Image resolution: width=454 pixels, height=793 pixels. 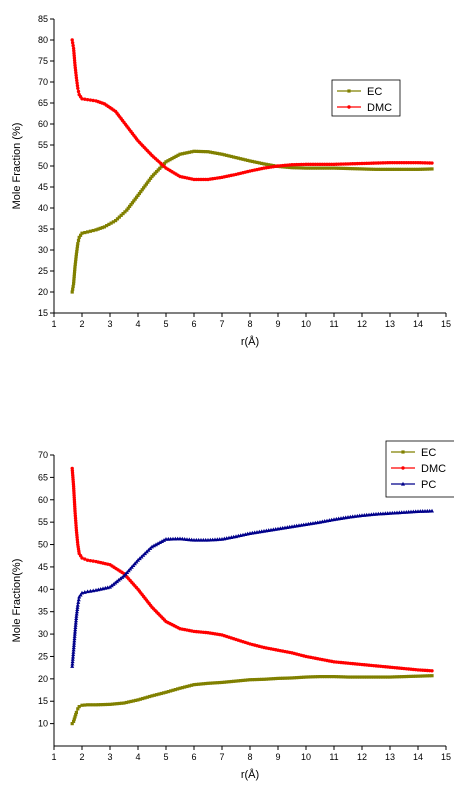 What do you see at coordinates (403, 452) in the screenshot?
I see `legend-swatch-marker` at bounding box center [403, 452].